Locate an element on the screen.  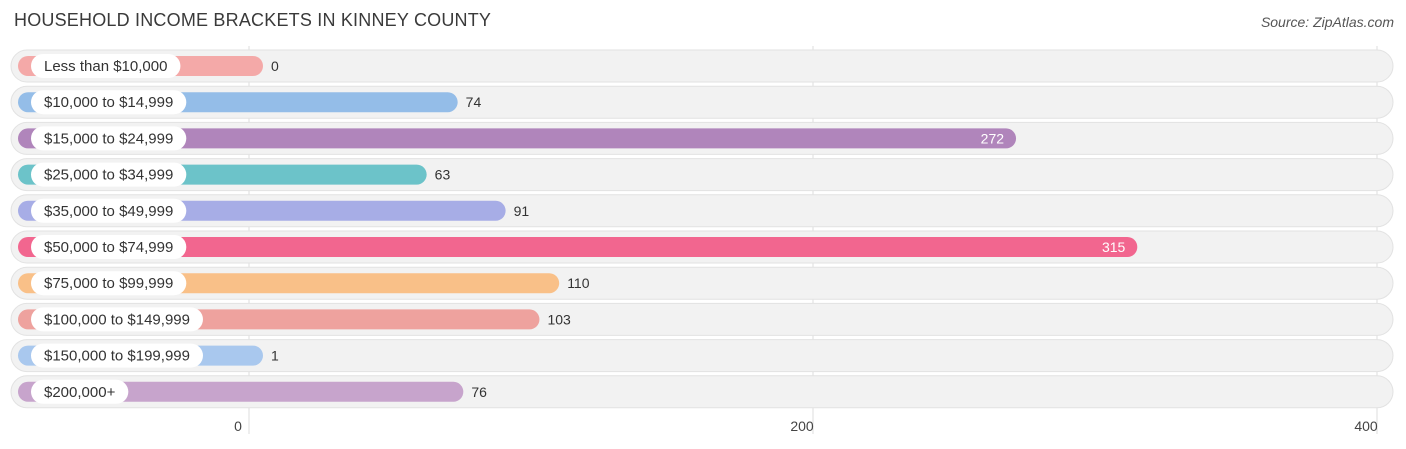
value-label: 1 is located at coordinates (275, 356).